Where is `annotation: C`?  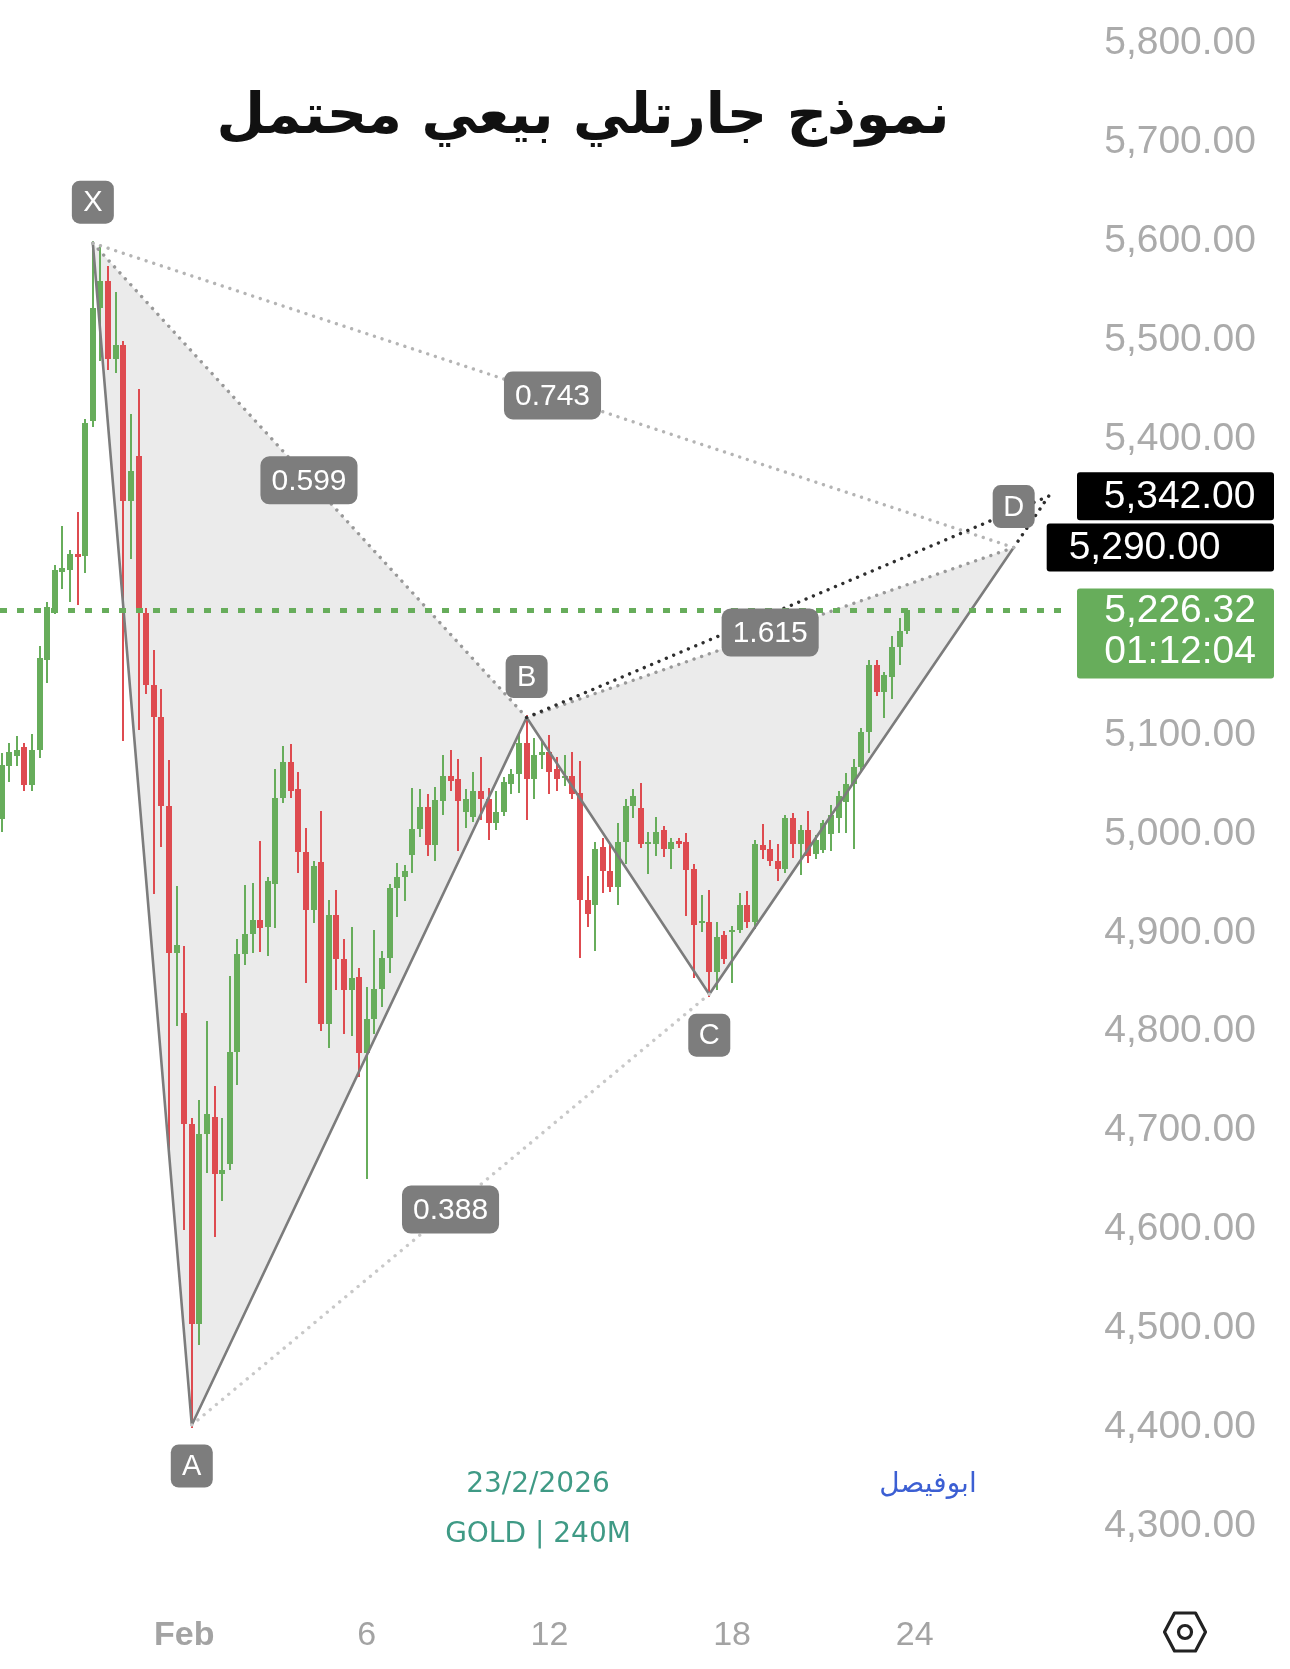 annotation: C is located at coordinates (709, 1034).